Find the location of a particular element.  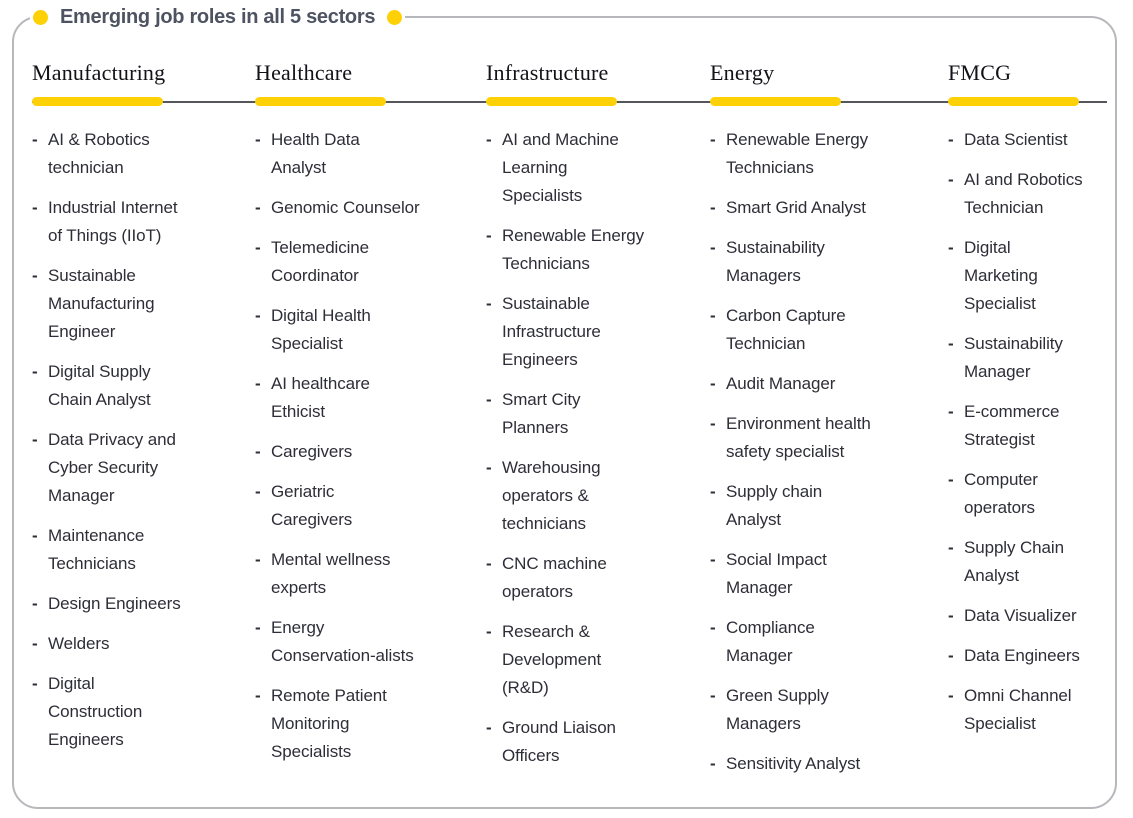

role-item: - Data Visualizer is located at coordinates (1030, 616).